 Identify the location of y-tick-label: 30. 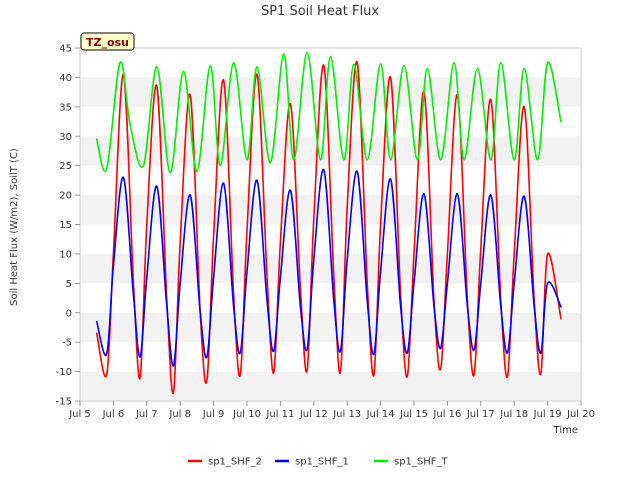
(65, 137).